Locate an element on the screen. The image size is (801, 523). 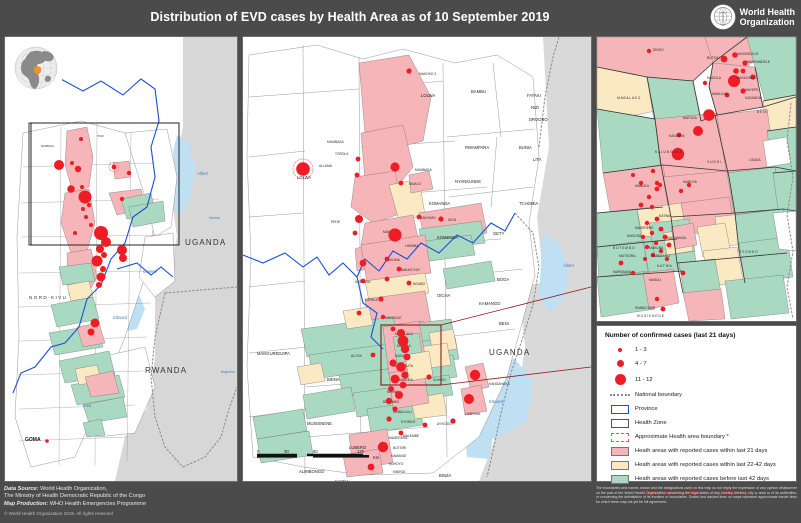
label-kilima: KILIMA is located at coordinates (395, 260).